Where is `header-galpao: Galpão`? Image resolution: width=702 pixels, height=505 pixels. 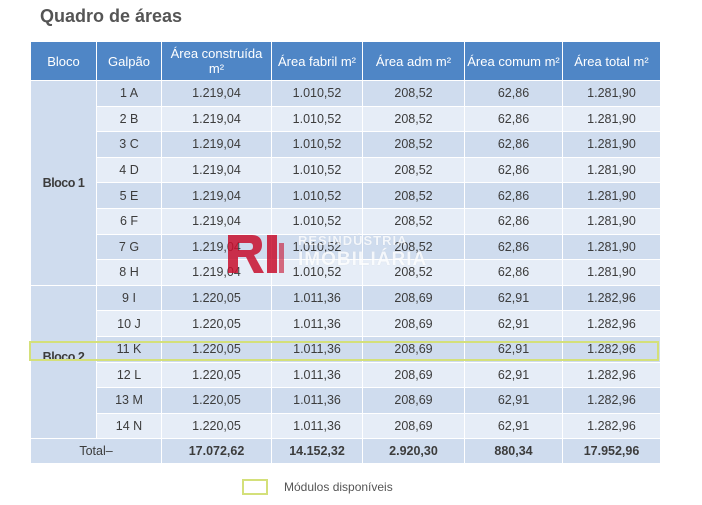 header-galpao: Galpão is located at coordinates (129, 61).